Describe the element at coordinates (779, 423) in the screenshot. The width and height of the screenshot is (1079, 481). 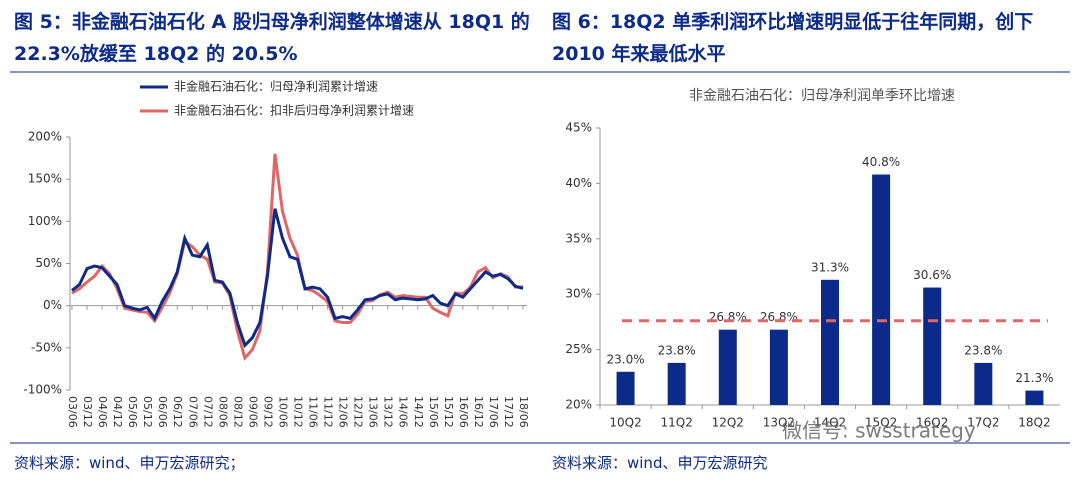
I see `x-tick-label: 13Q2` at that location.